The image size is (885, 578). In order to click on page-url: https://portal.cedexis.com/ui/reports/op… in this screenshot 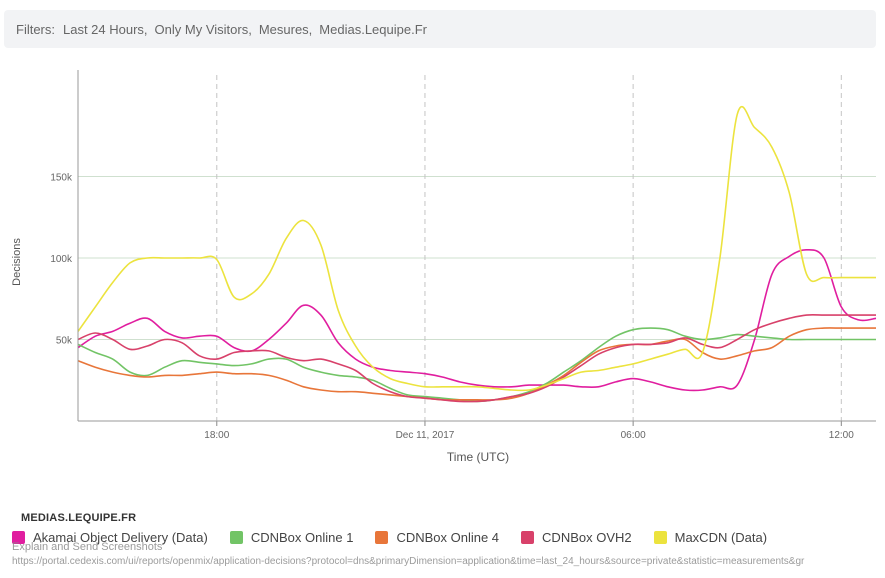, I will do `click(408, 561)`.